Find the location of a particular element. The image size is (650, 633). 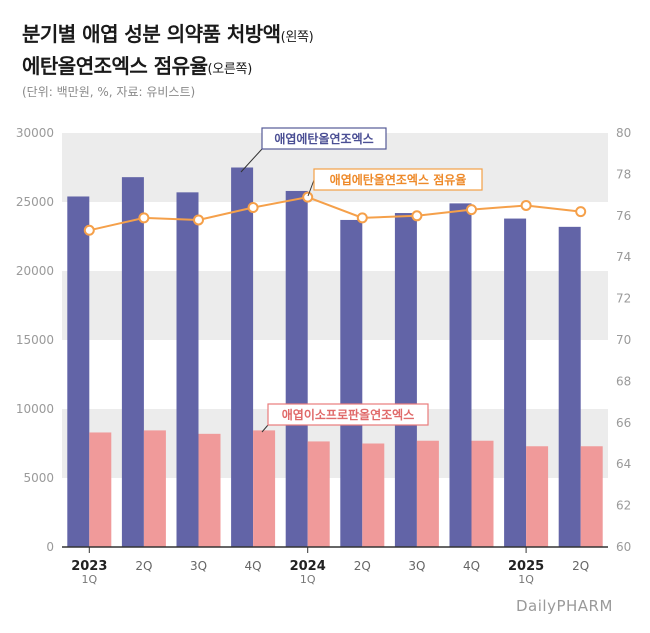

logo-text: DailyPHARM is located at coordinates (564, 606).